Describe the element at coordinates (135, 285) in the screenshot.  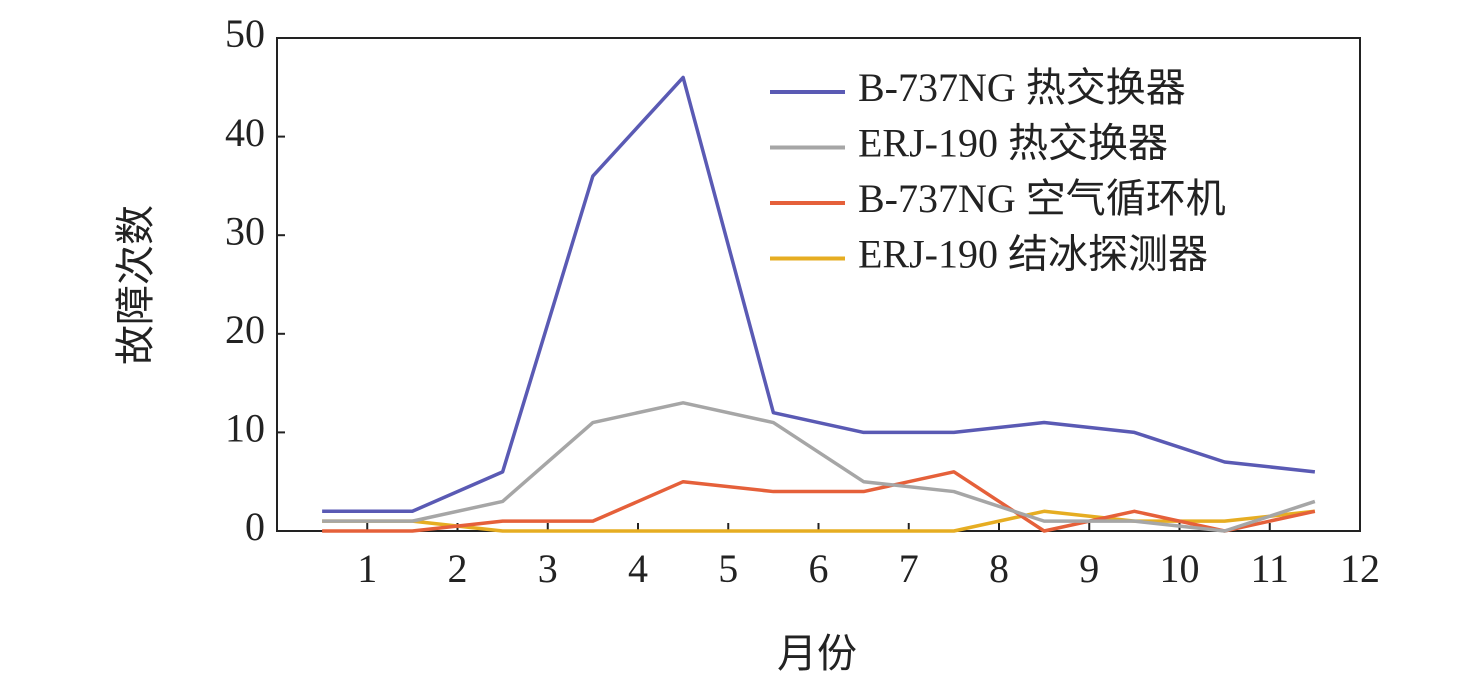
I see `y-axis-label: 故障次数` at that location.